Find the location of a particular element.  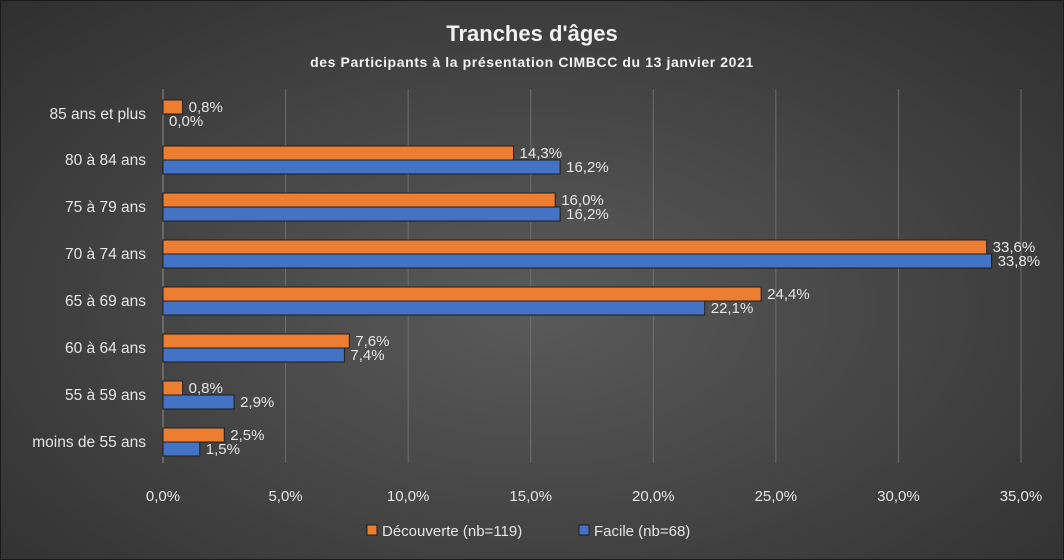

data-label: 2,9% is located at coordinates (257, 402).